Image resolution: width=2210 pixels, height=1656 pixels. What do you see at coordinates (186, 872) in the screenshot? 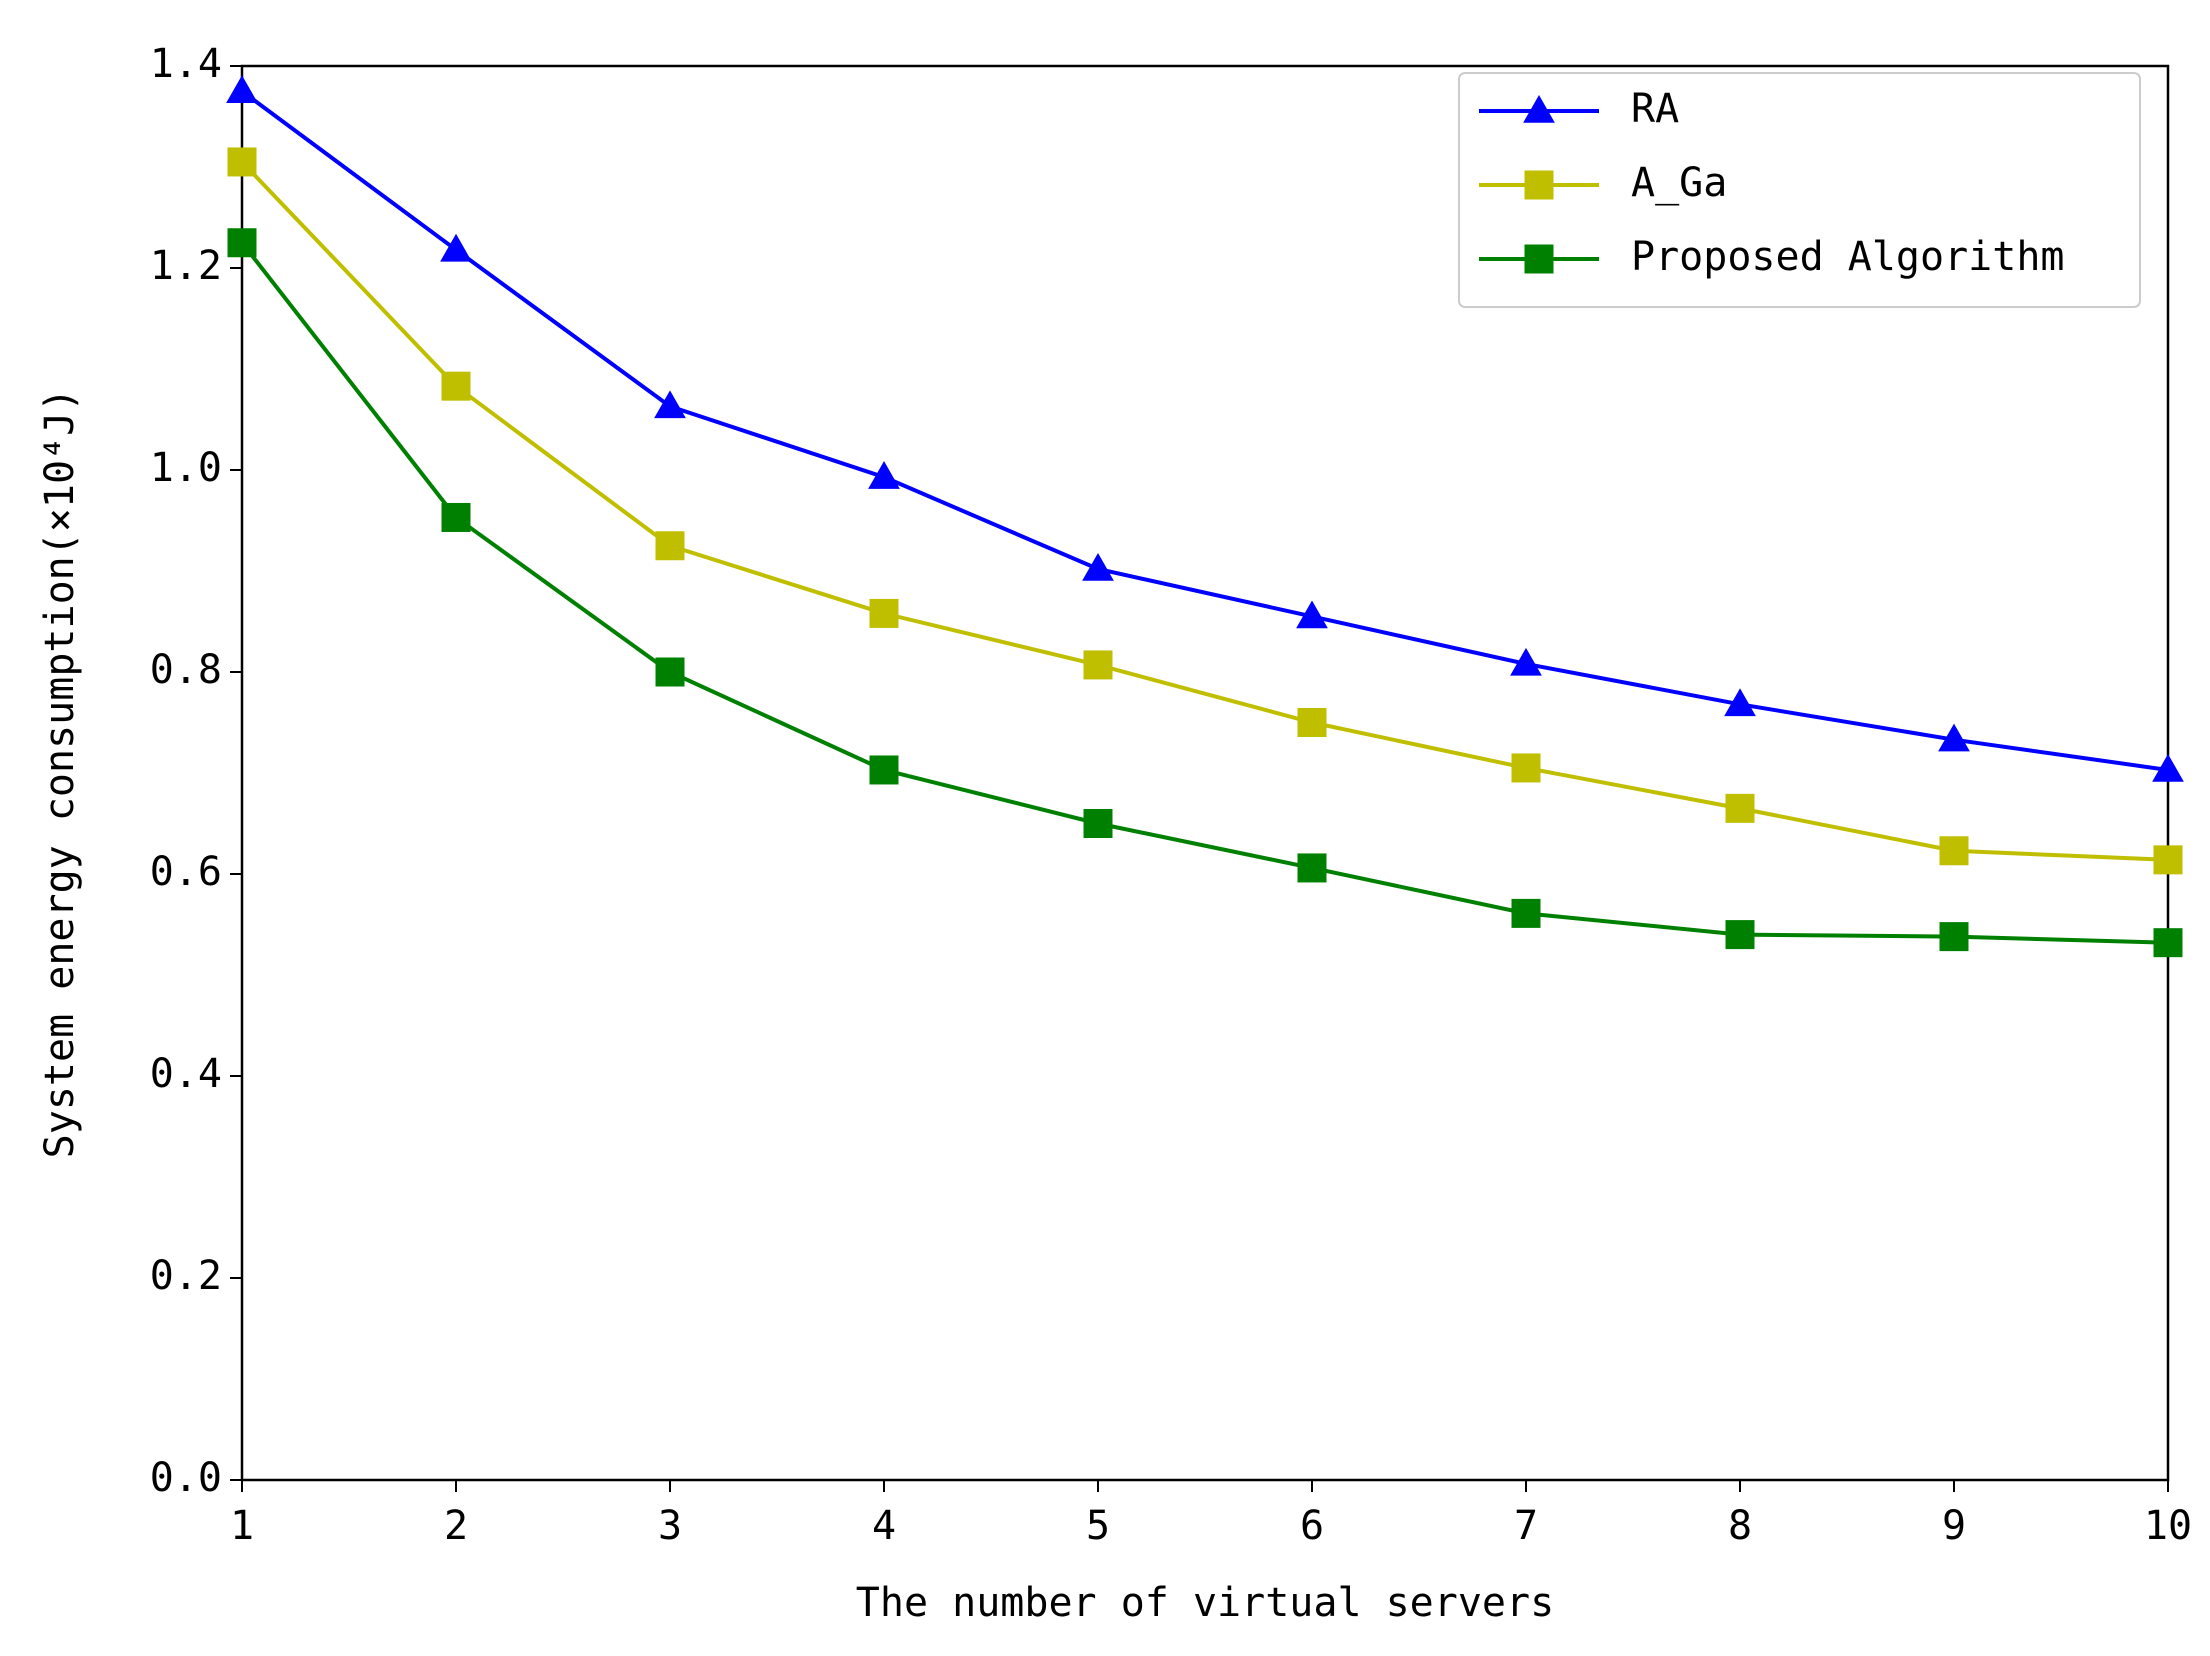
I see `y-tick-label: 0.6` at bounding box center [186, 872].